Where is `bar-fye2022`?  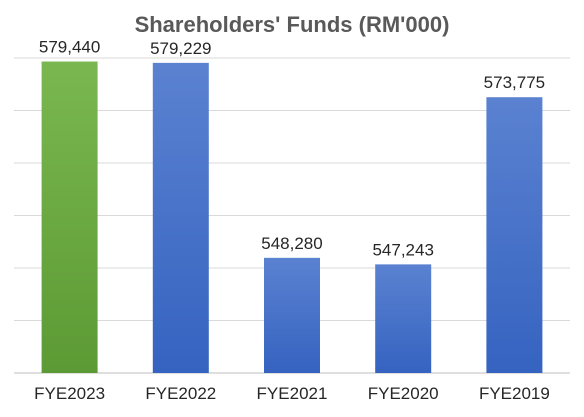 bar-fye2022 is located at coordinates (180, 217).